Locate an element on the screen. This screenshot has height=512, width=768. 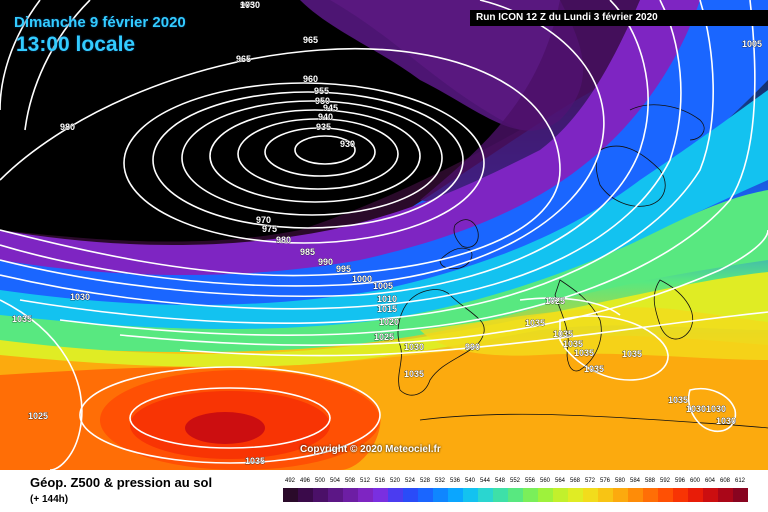
legend-value-label: 568 is located at coordinates (574, 481).